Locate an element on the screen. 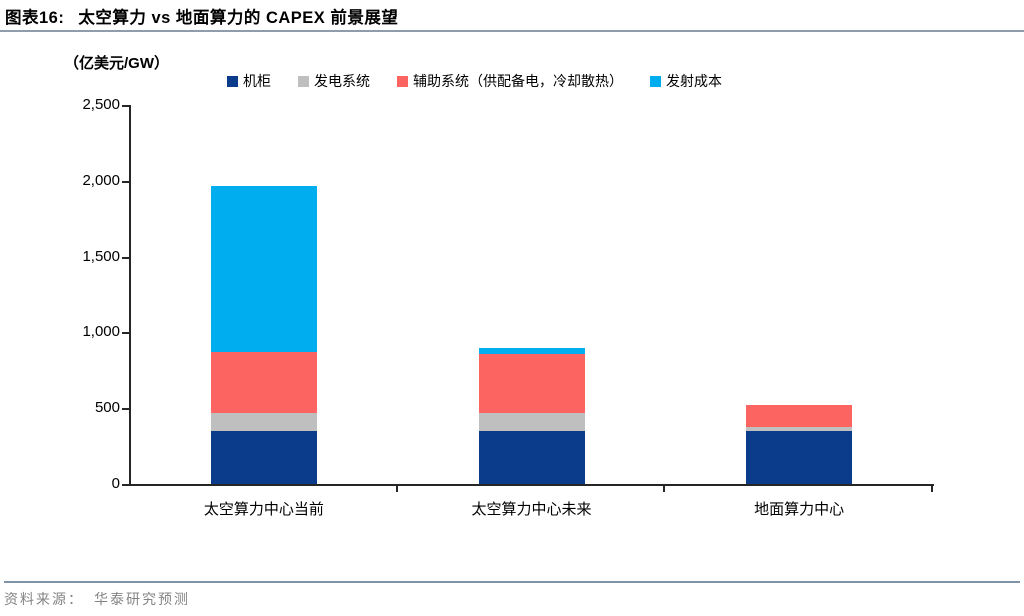 The width and height of the screenshot is (1024, 616). y-tick-label: 1,500 is located at coordinates (101, 256).